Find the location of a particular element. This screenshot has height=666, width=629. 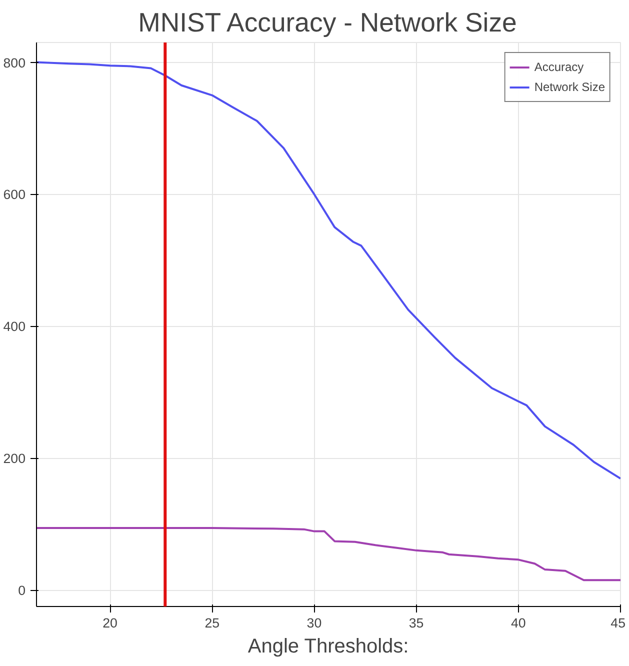

x-tick-label: 45 is located at coordinates (618, 623).